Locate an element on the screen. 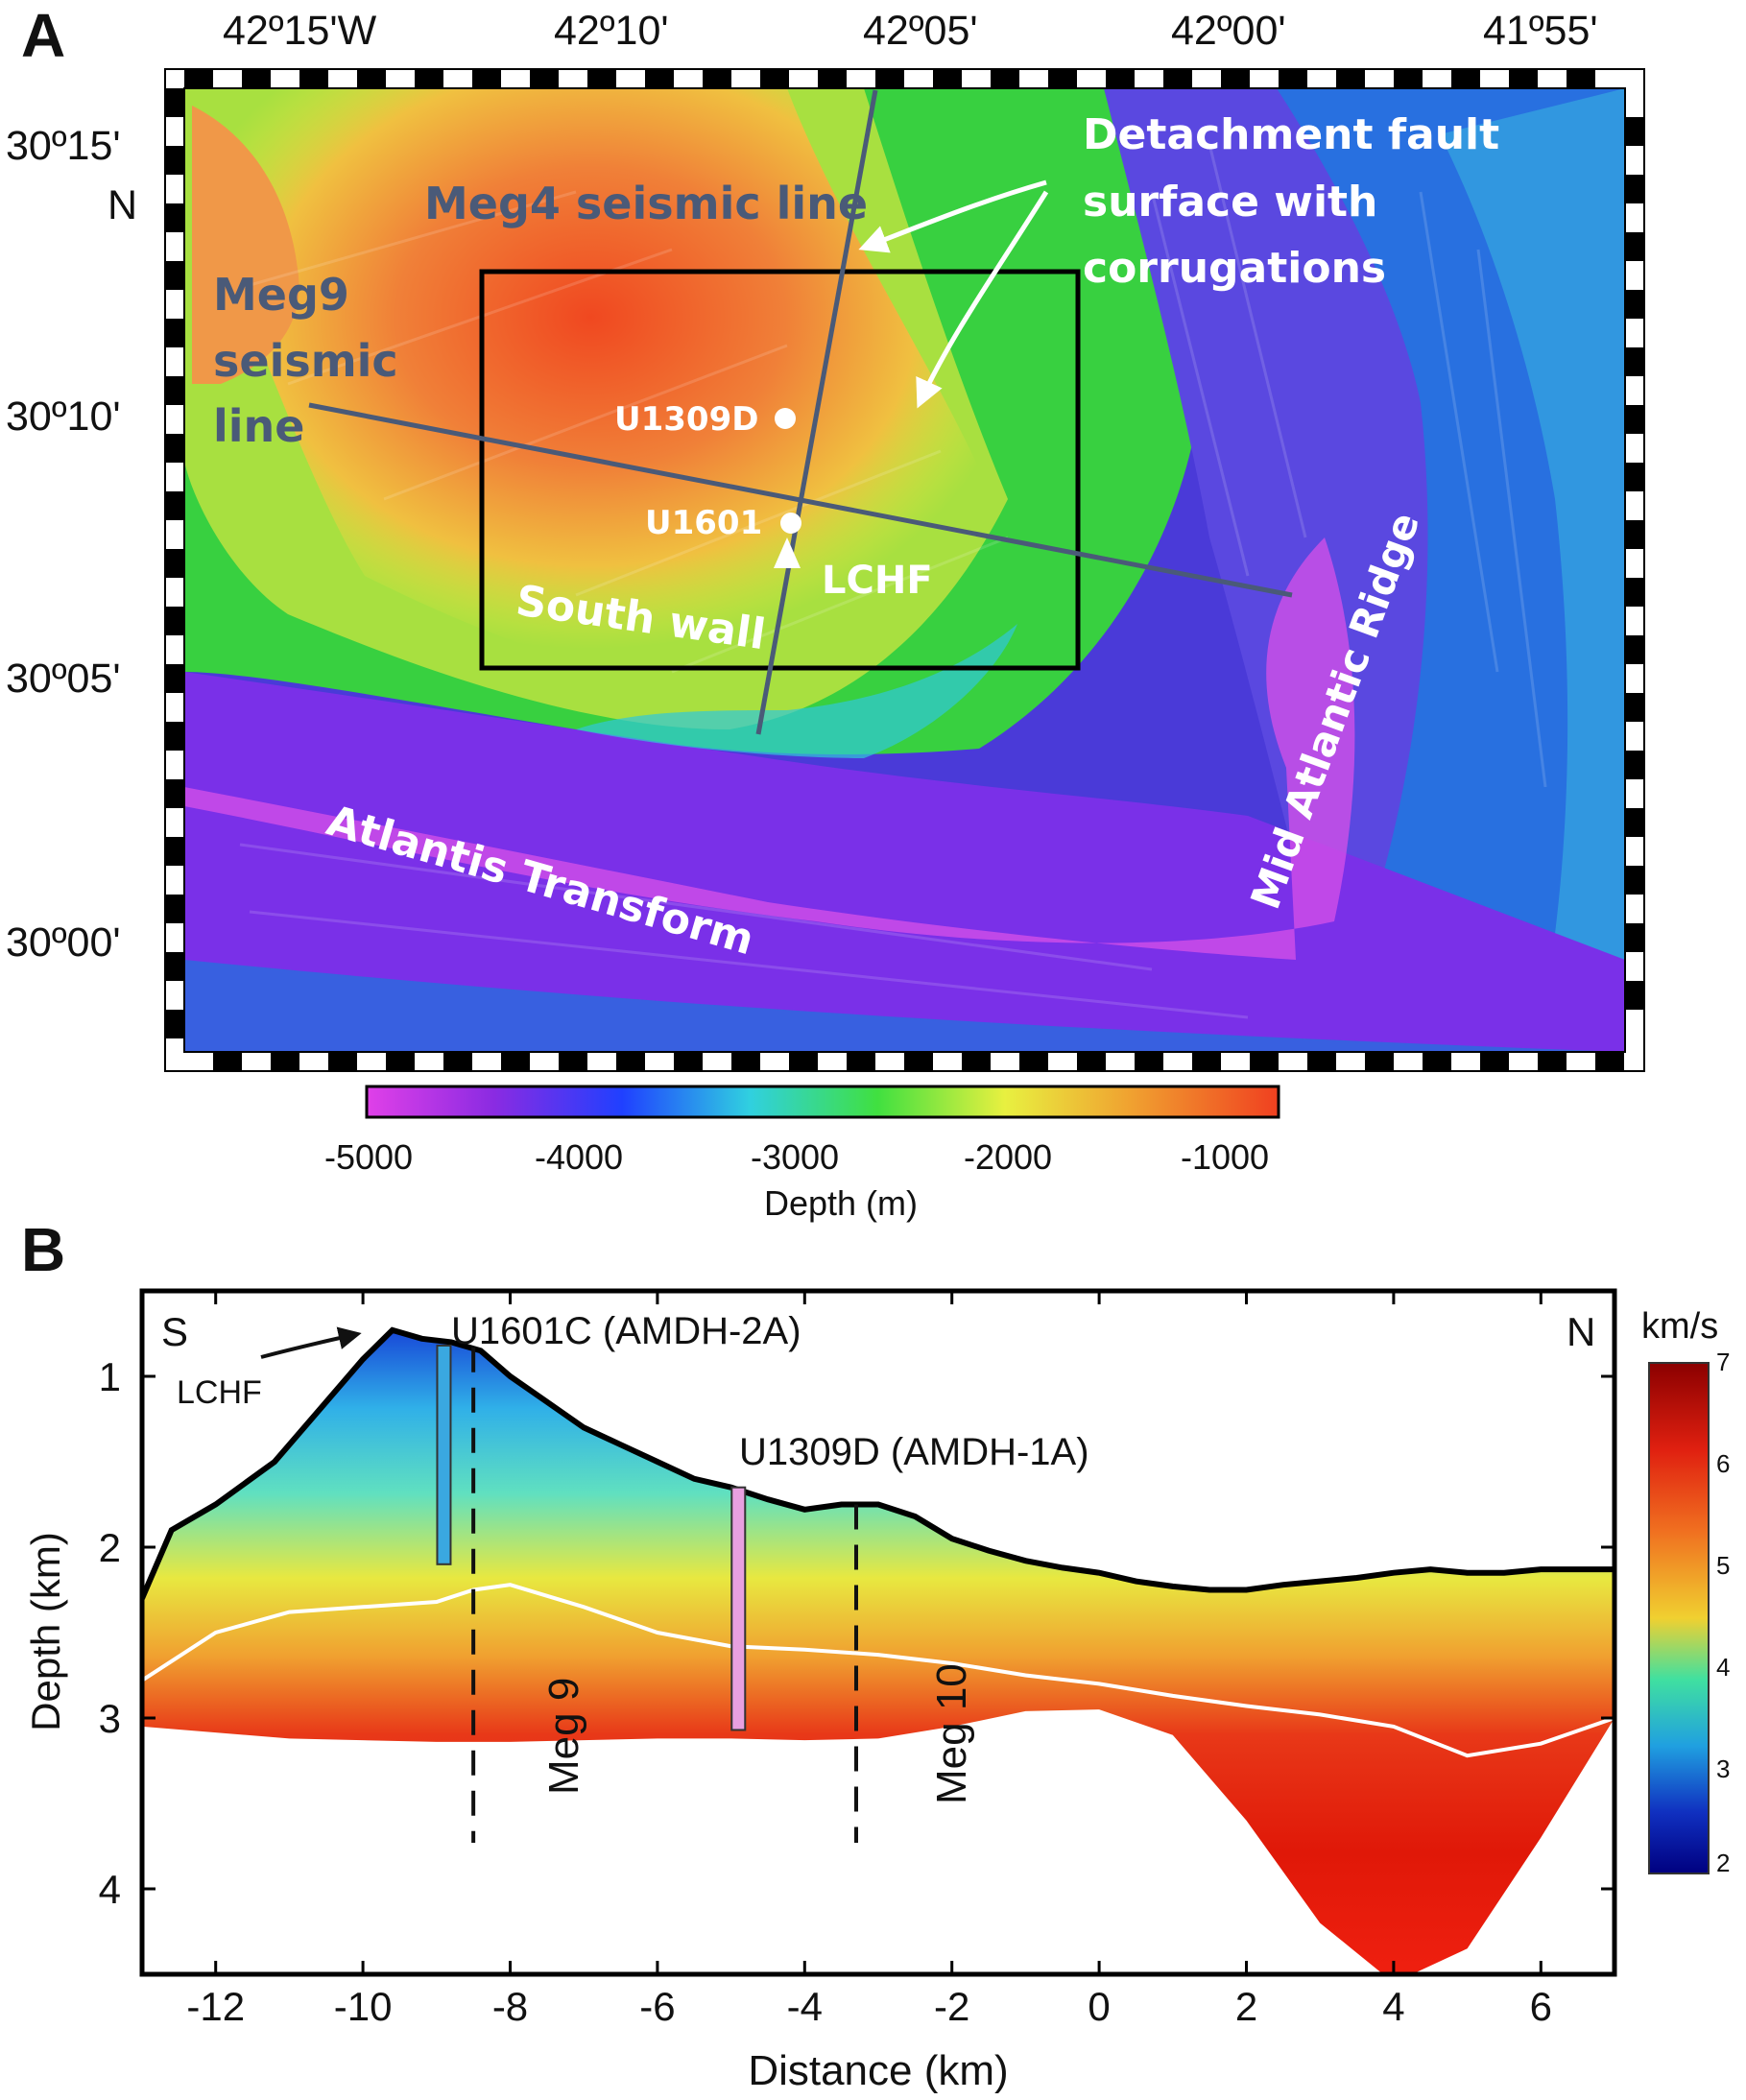 The height and width of the screenshot is (2100, 1746). y-tick-label-2: 3 is located at coordinates (110, 1718).